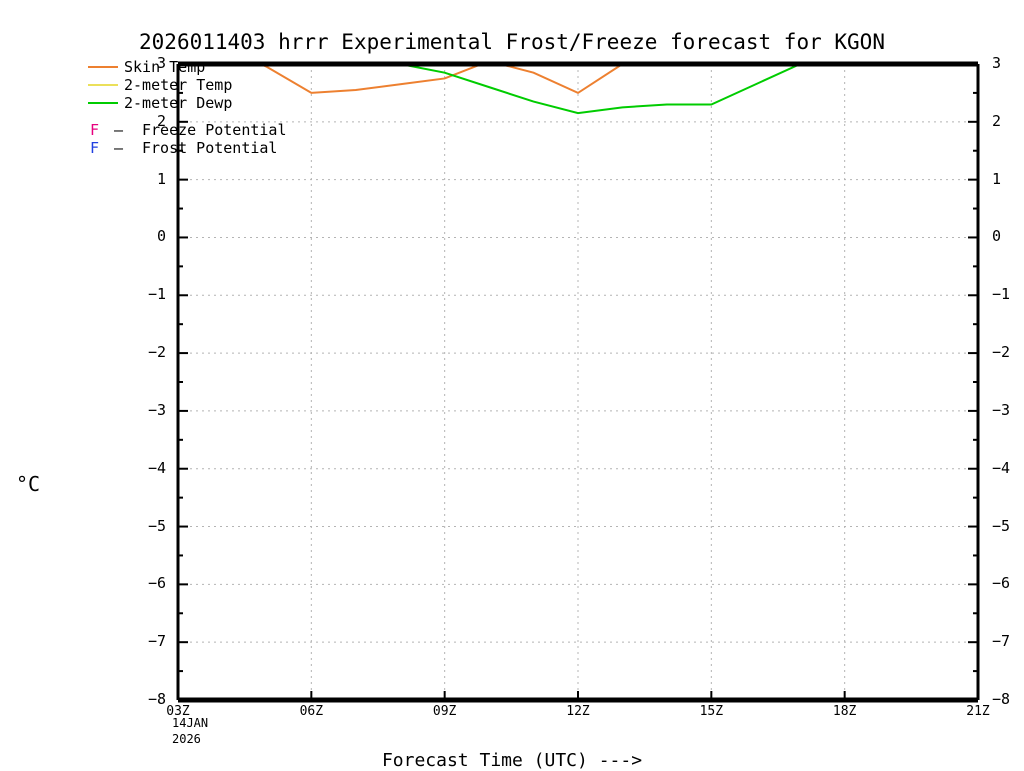 This screenshot has height=771, width=1024. I want to click on x-axis-tick-label: 12Z, so click(578, 711).